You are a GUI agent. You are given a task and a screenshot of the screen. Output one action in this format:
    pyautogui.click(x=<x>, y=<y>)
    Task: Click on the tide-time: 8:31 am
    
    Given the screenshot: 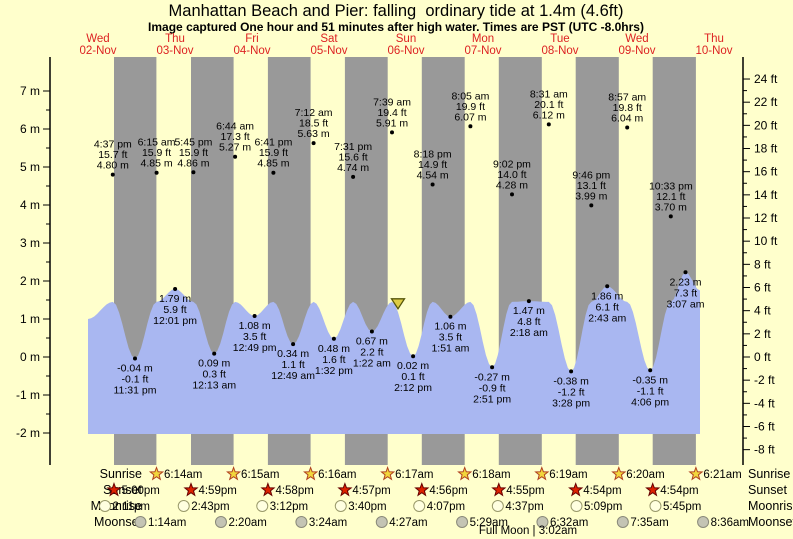 What is the action you would take?
    pyautogui.click(x=549, y=94)
    